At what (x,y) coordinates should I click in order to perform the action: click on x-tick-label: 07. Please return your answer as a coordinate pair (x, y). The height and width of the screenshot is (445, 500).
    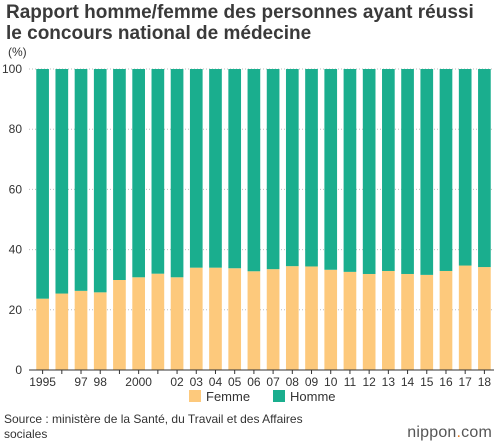
    Looking at the image, I should click on (273, 382).